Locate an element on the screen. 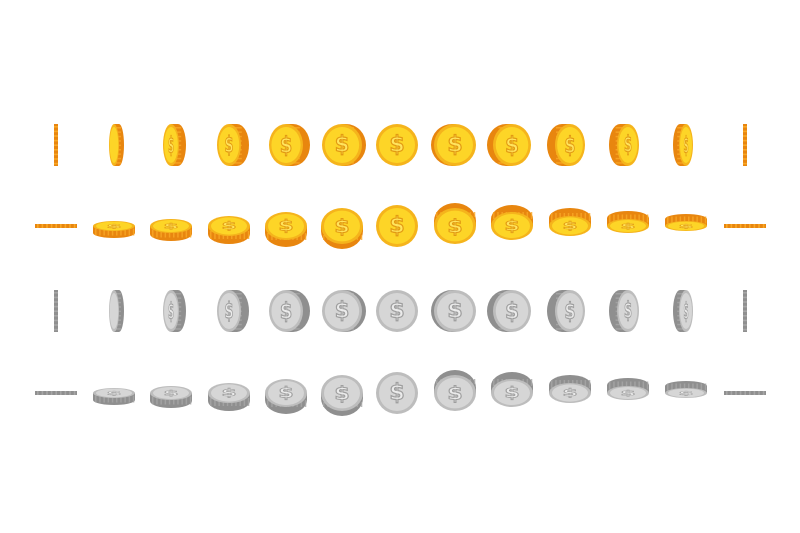  gold-vertical-spin-row: $ $ $ $ $ $ $ $ $ $ is located at coordinates (400, 145).